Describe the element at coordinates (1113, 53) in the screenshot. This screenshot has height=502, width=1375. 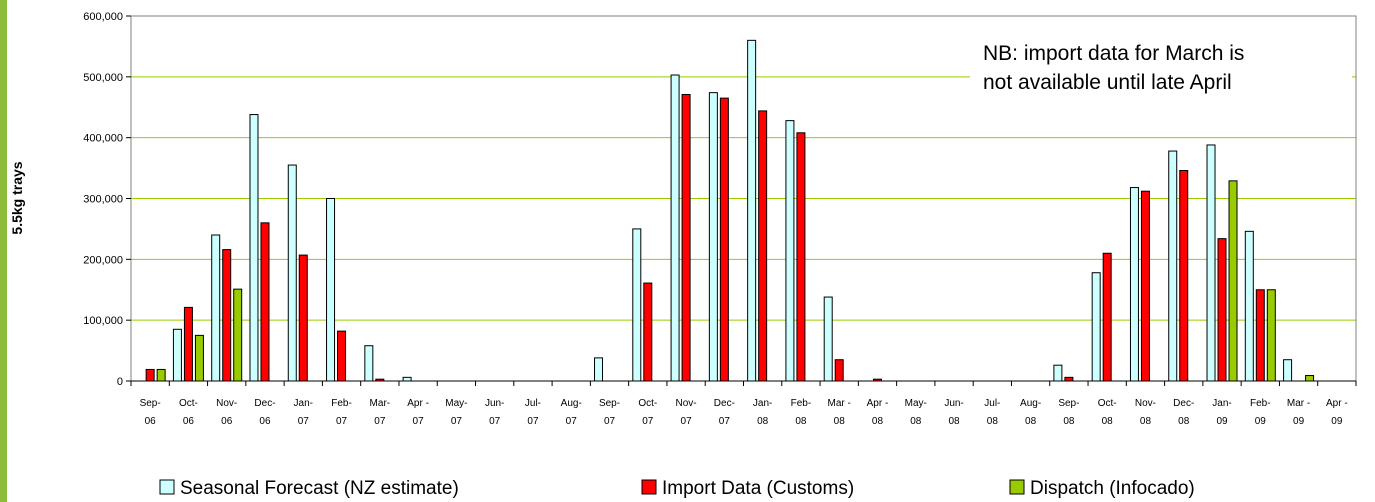
I see `annotation-line-1: NB: import data for March is` at that location.